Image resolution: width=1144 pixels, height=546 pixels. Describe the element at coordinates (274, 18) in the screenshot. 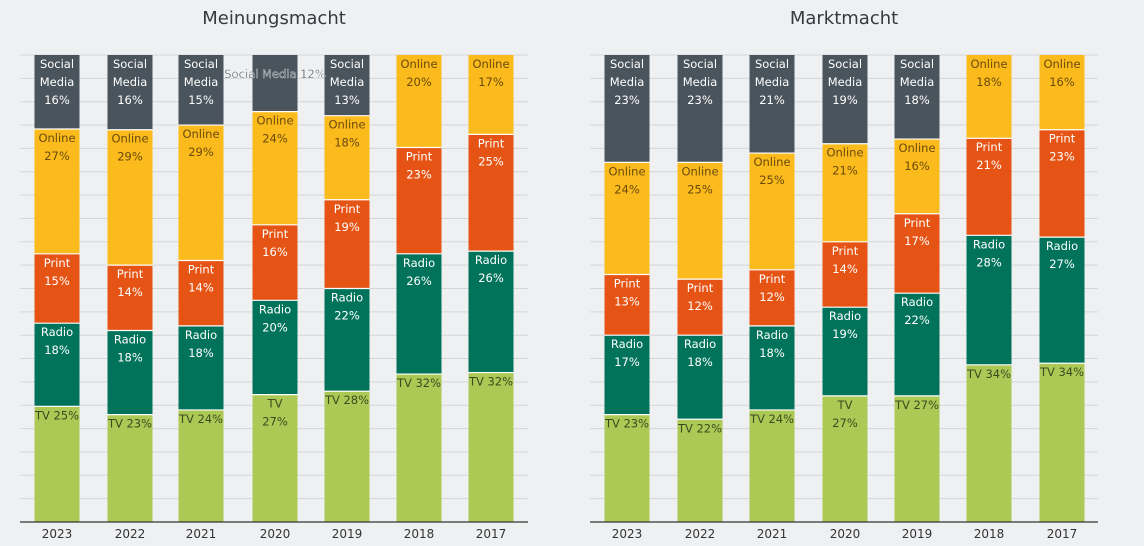

I see `chart-title: Meinungsmacht` at that location.